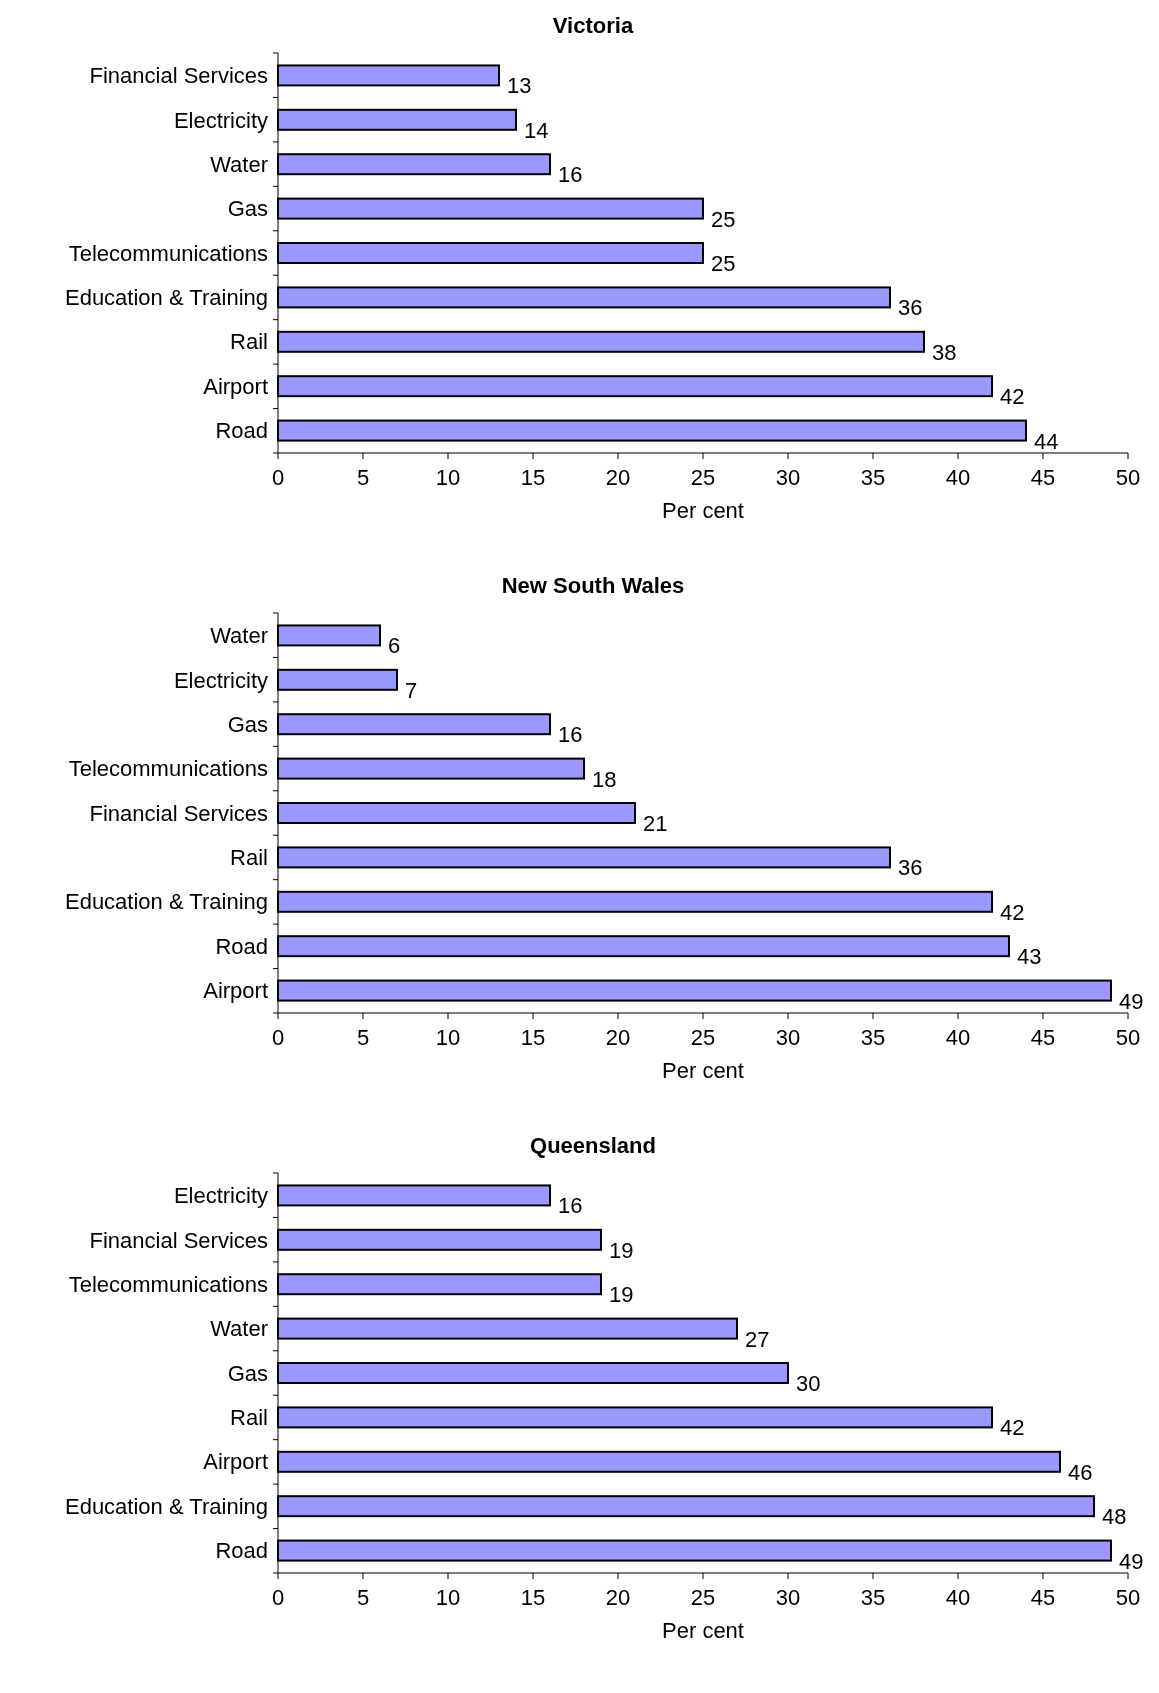 This screenshot has width=1159, height=1693. I want to click on chart-title: Queensland, so click(593, 1145).